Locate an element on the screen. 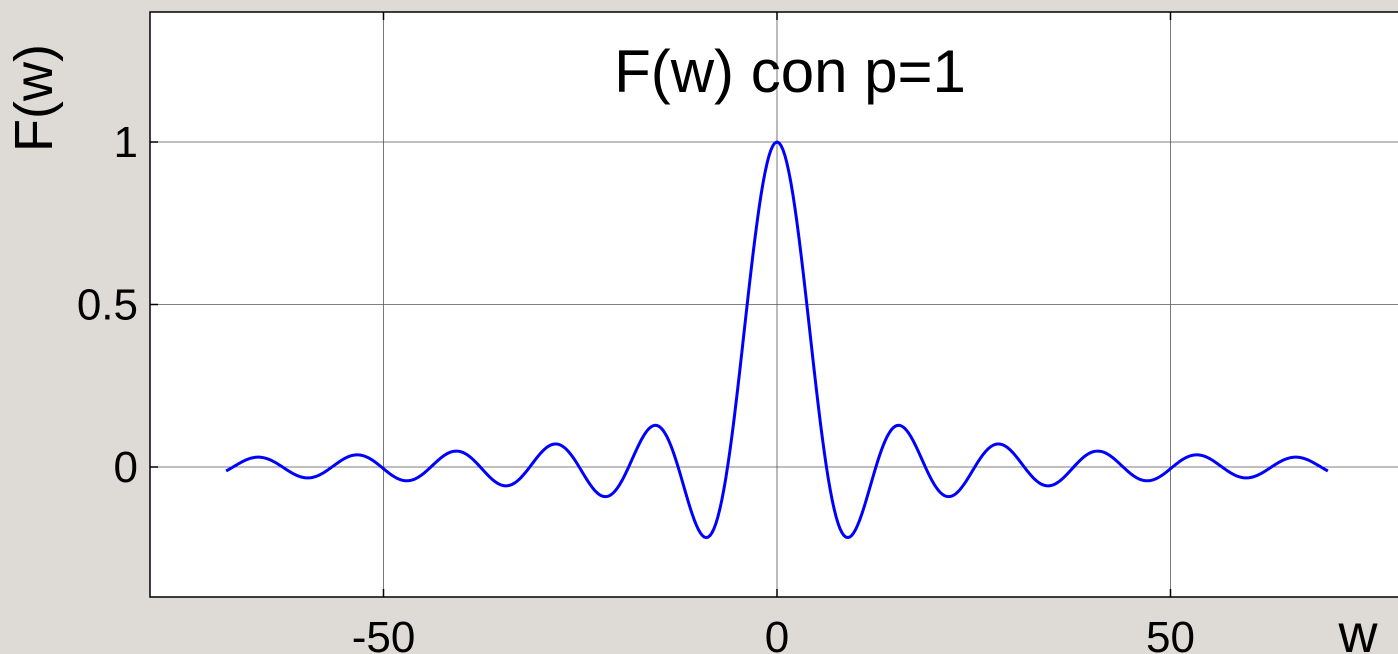  y-axis-title: F(w) is located at coordinates (34, 98).